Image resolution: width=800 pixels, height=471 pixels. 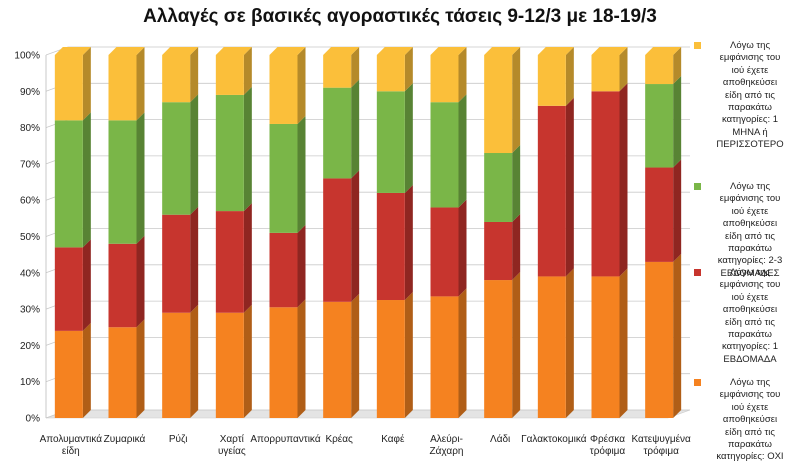 I want to click on y-tick-label: 70%, so click(x=30, y=164).